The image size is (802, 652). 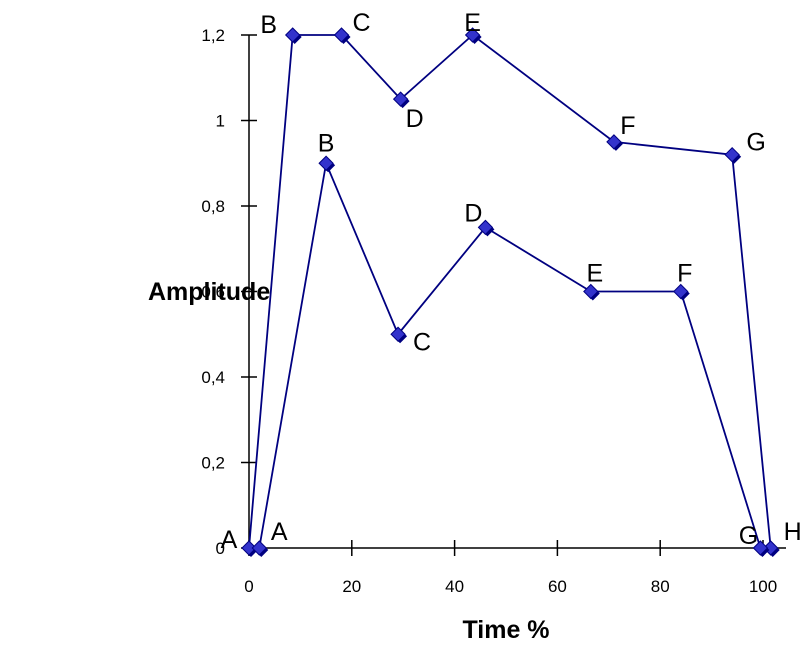 I want to click on y-tick-label: 1, so click(x=220, y=121).